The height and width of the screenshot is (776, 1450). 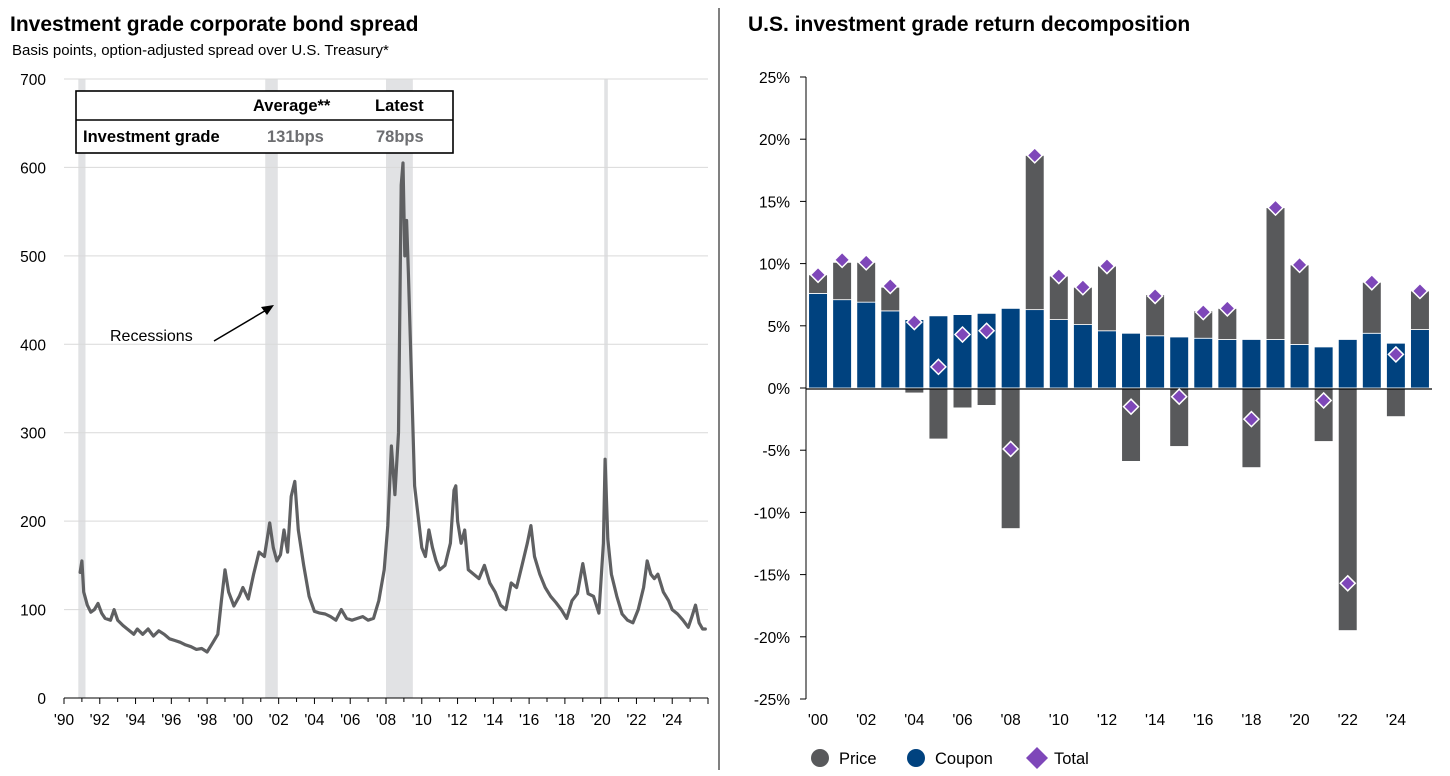 I want to click on coupon-bar-2000, so click(x=818, y=341).